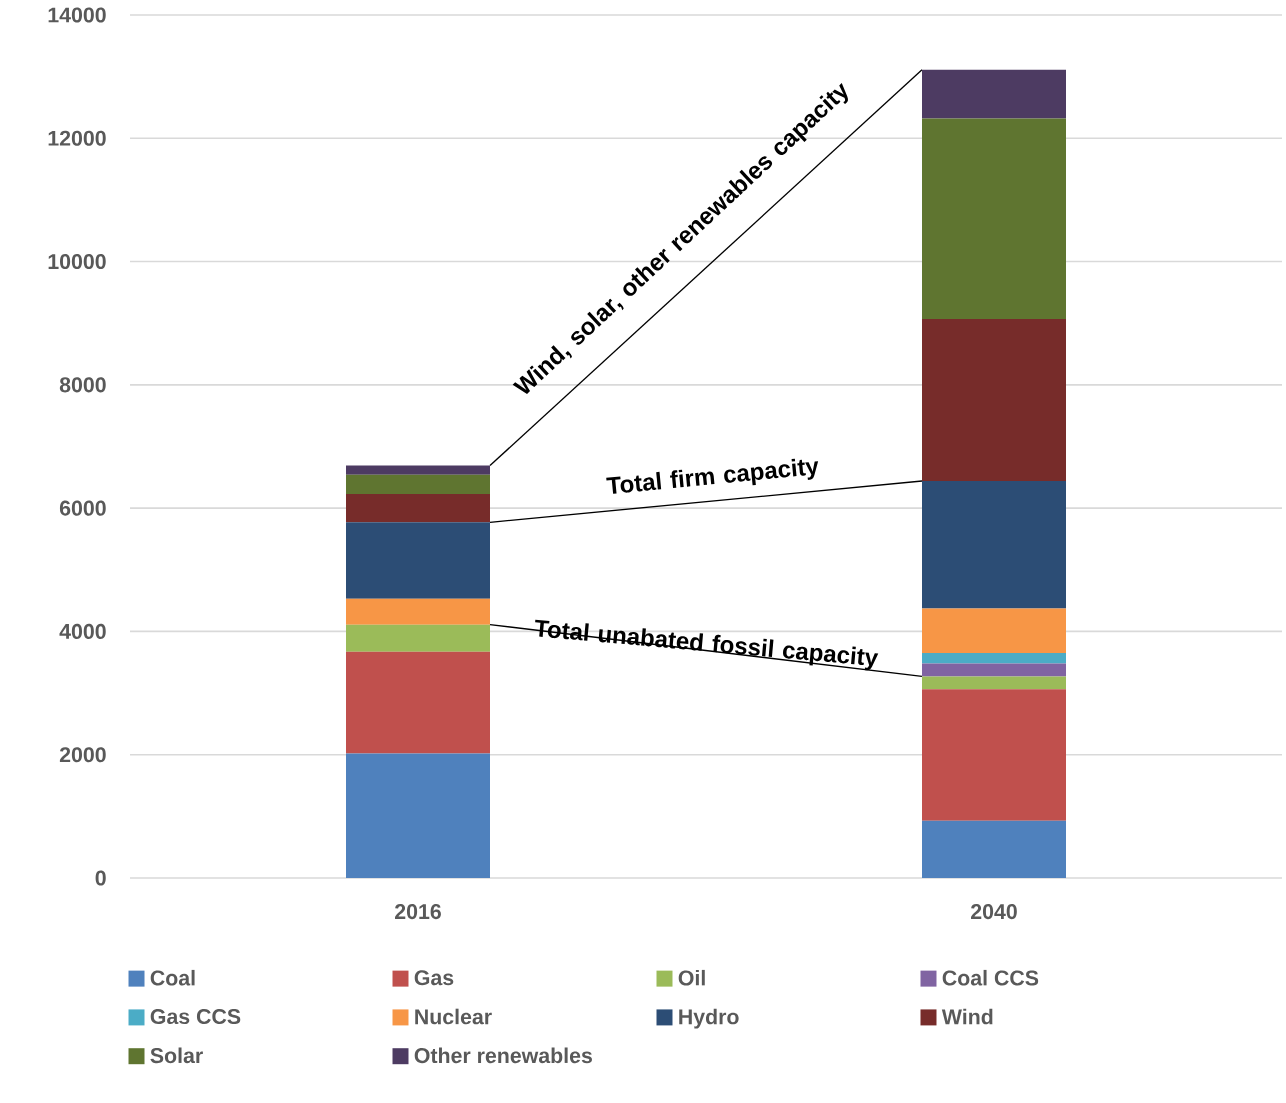 This screenshot has height=1103, width=1286. What do you see at coordinates (712, 476) in the screenshot?
I see `annotation: Total firm capacity` at bounding box center [712, 476].